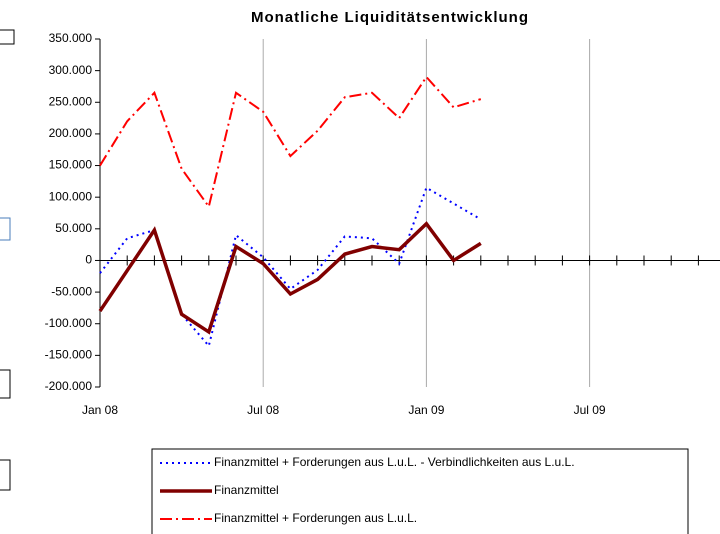 The image size is (720, 534). I want to click on y-tick-label: 50.000, so click(73, 228).